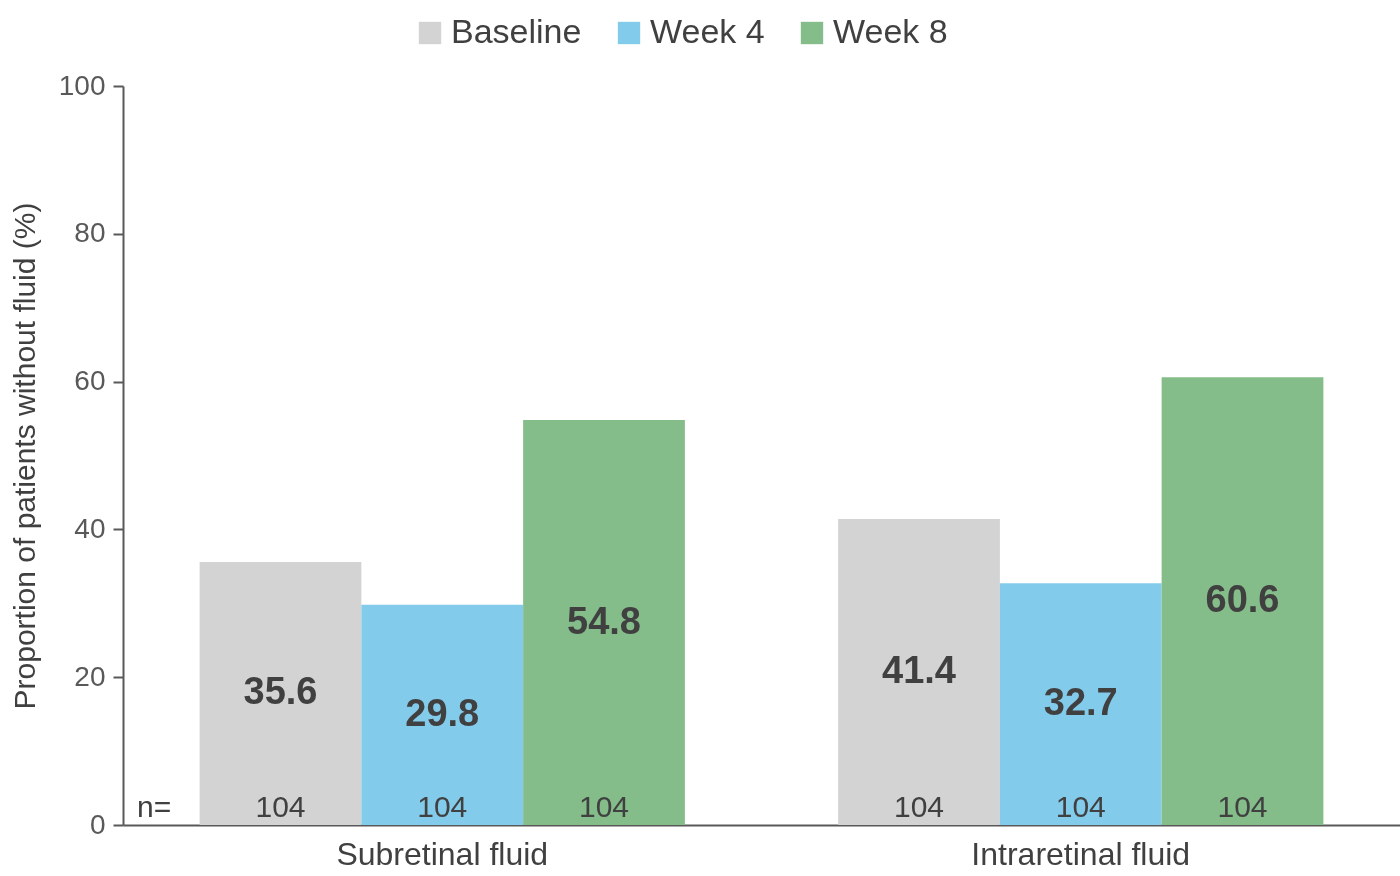  I want to click on y-tick-label: 60, so click(90, 381).